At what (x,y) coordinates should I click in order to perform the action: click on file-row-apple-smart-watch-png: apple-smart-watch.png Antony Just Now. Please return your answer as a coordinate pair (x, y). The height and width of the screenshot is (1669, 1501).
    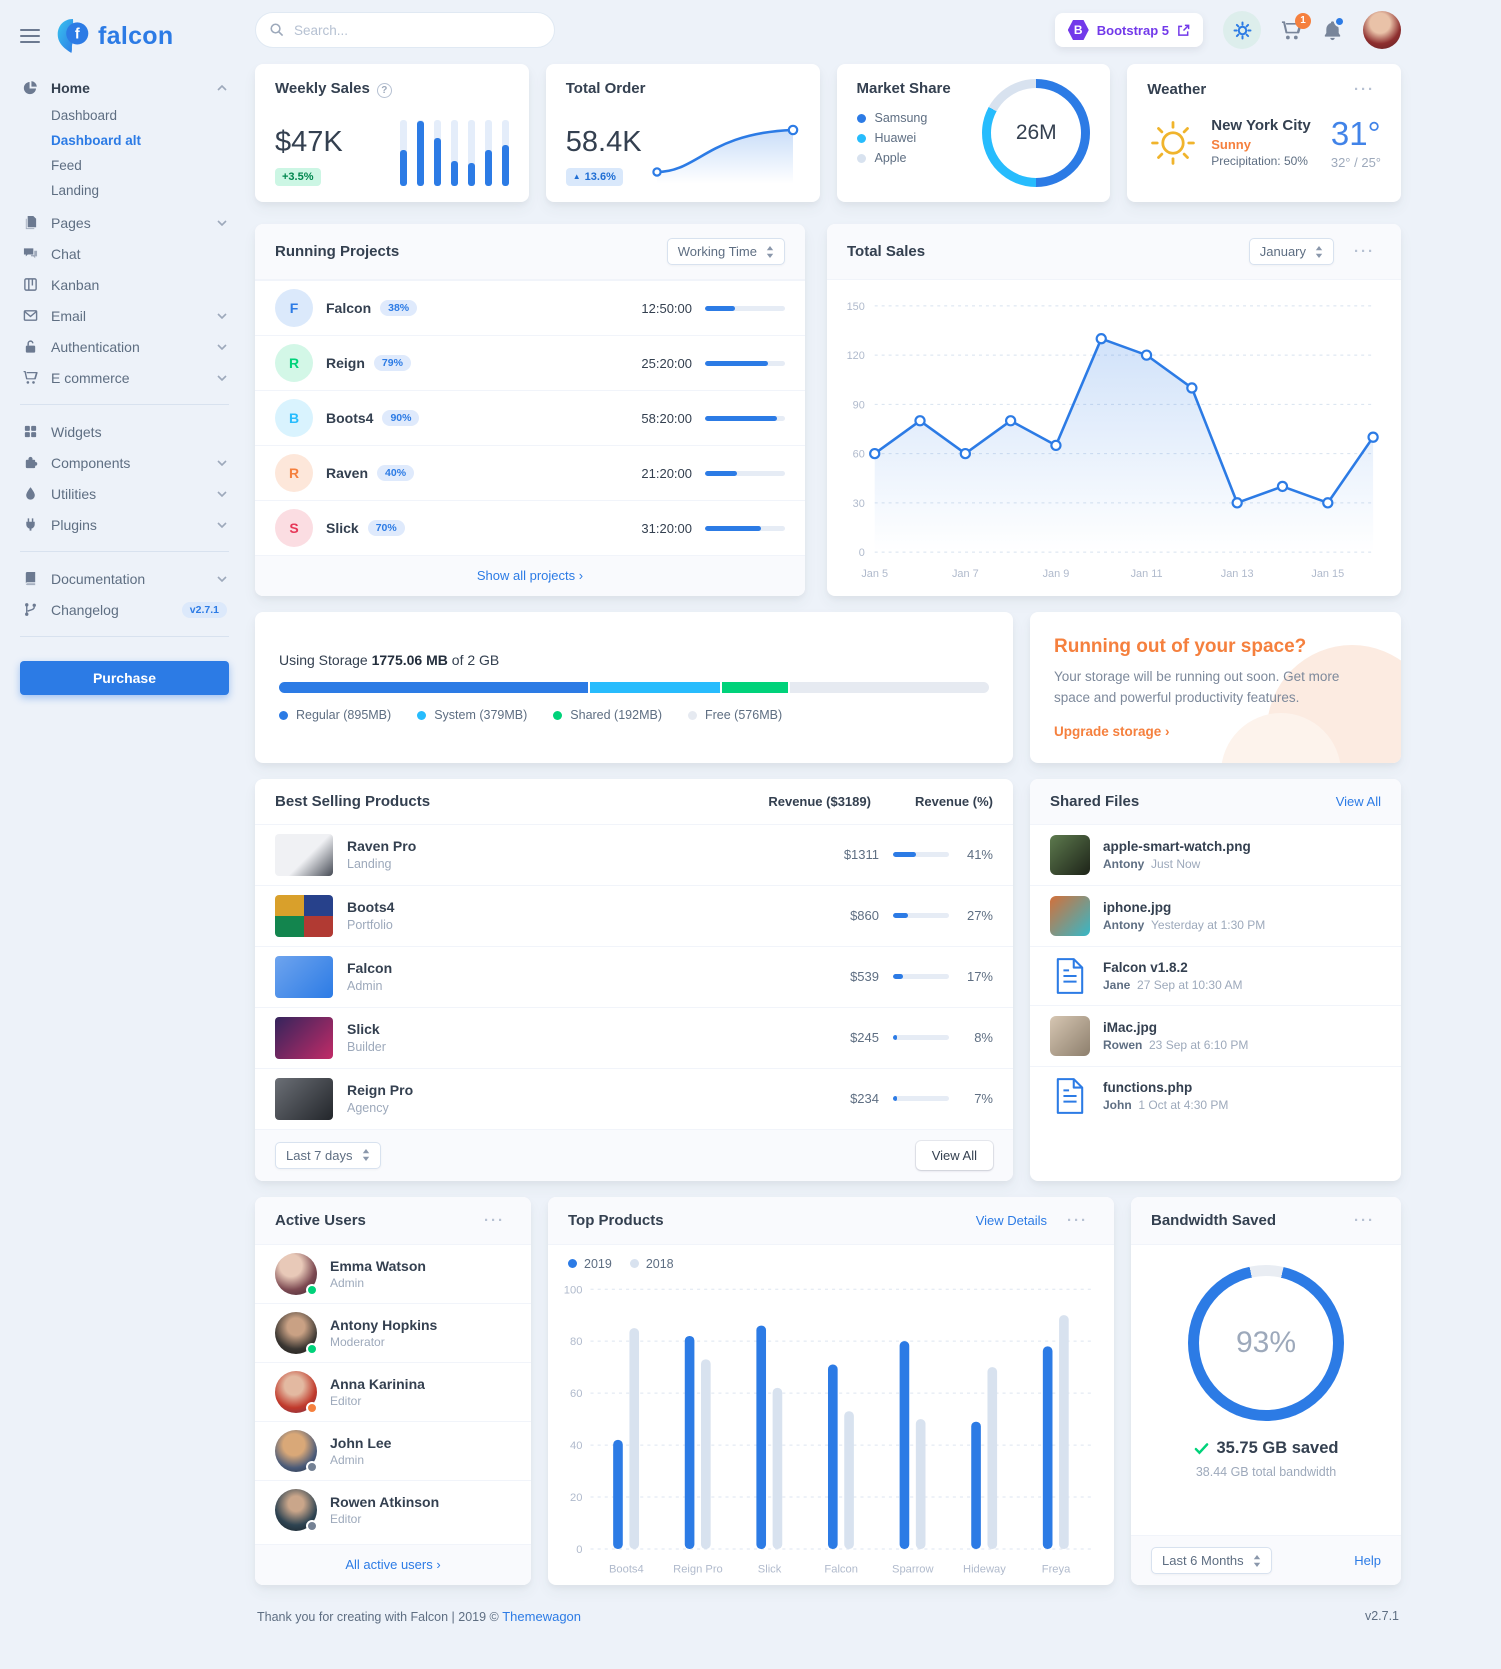
    Looking at the image, I should click on (1215, 855).